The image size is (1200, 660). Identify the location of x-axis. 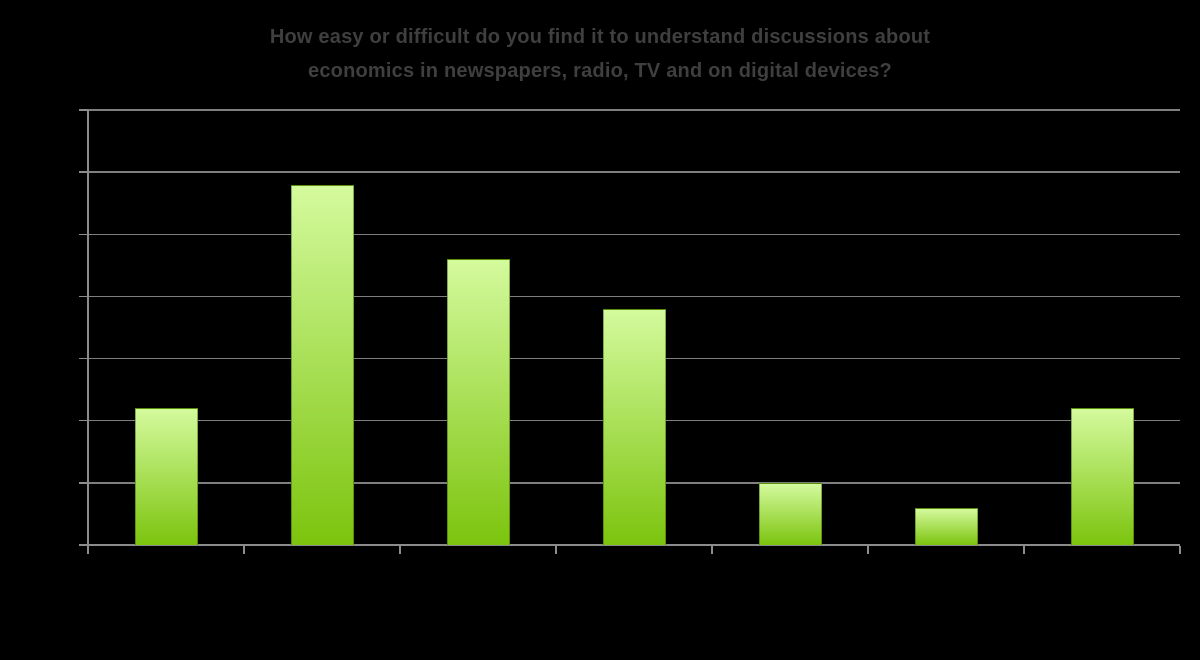
(631, 545).